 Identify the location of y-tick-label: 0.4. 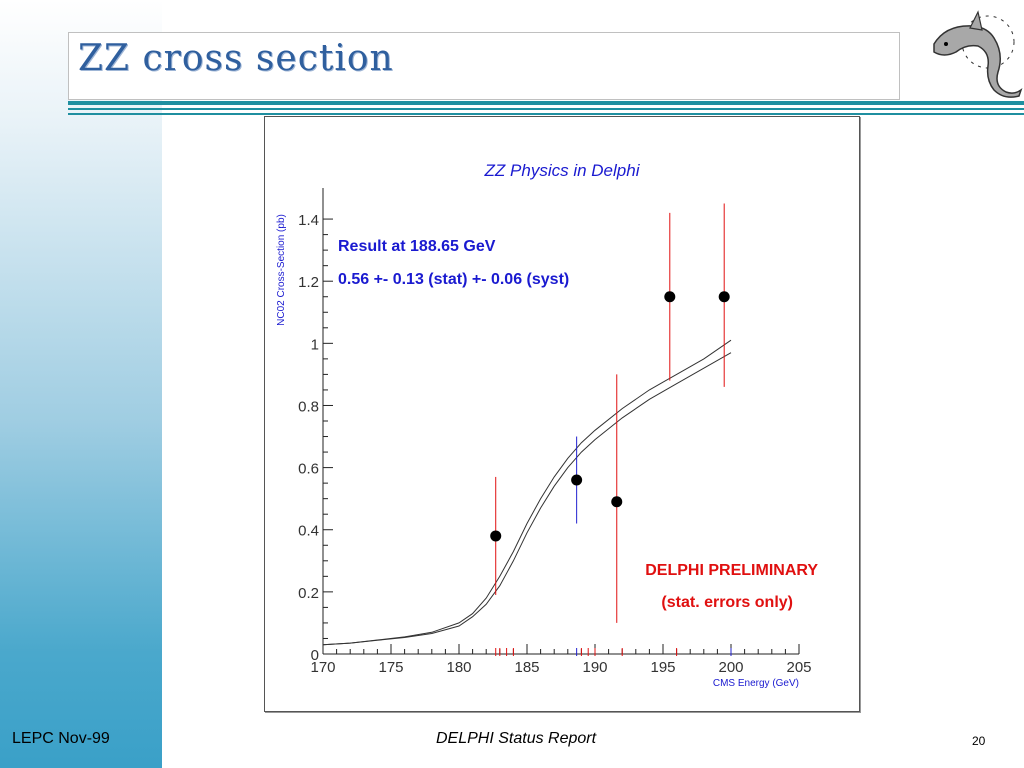
(308, 531).